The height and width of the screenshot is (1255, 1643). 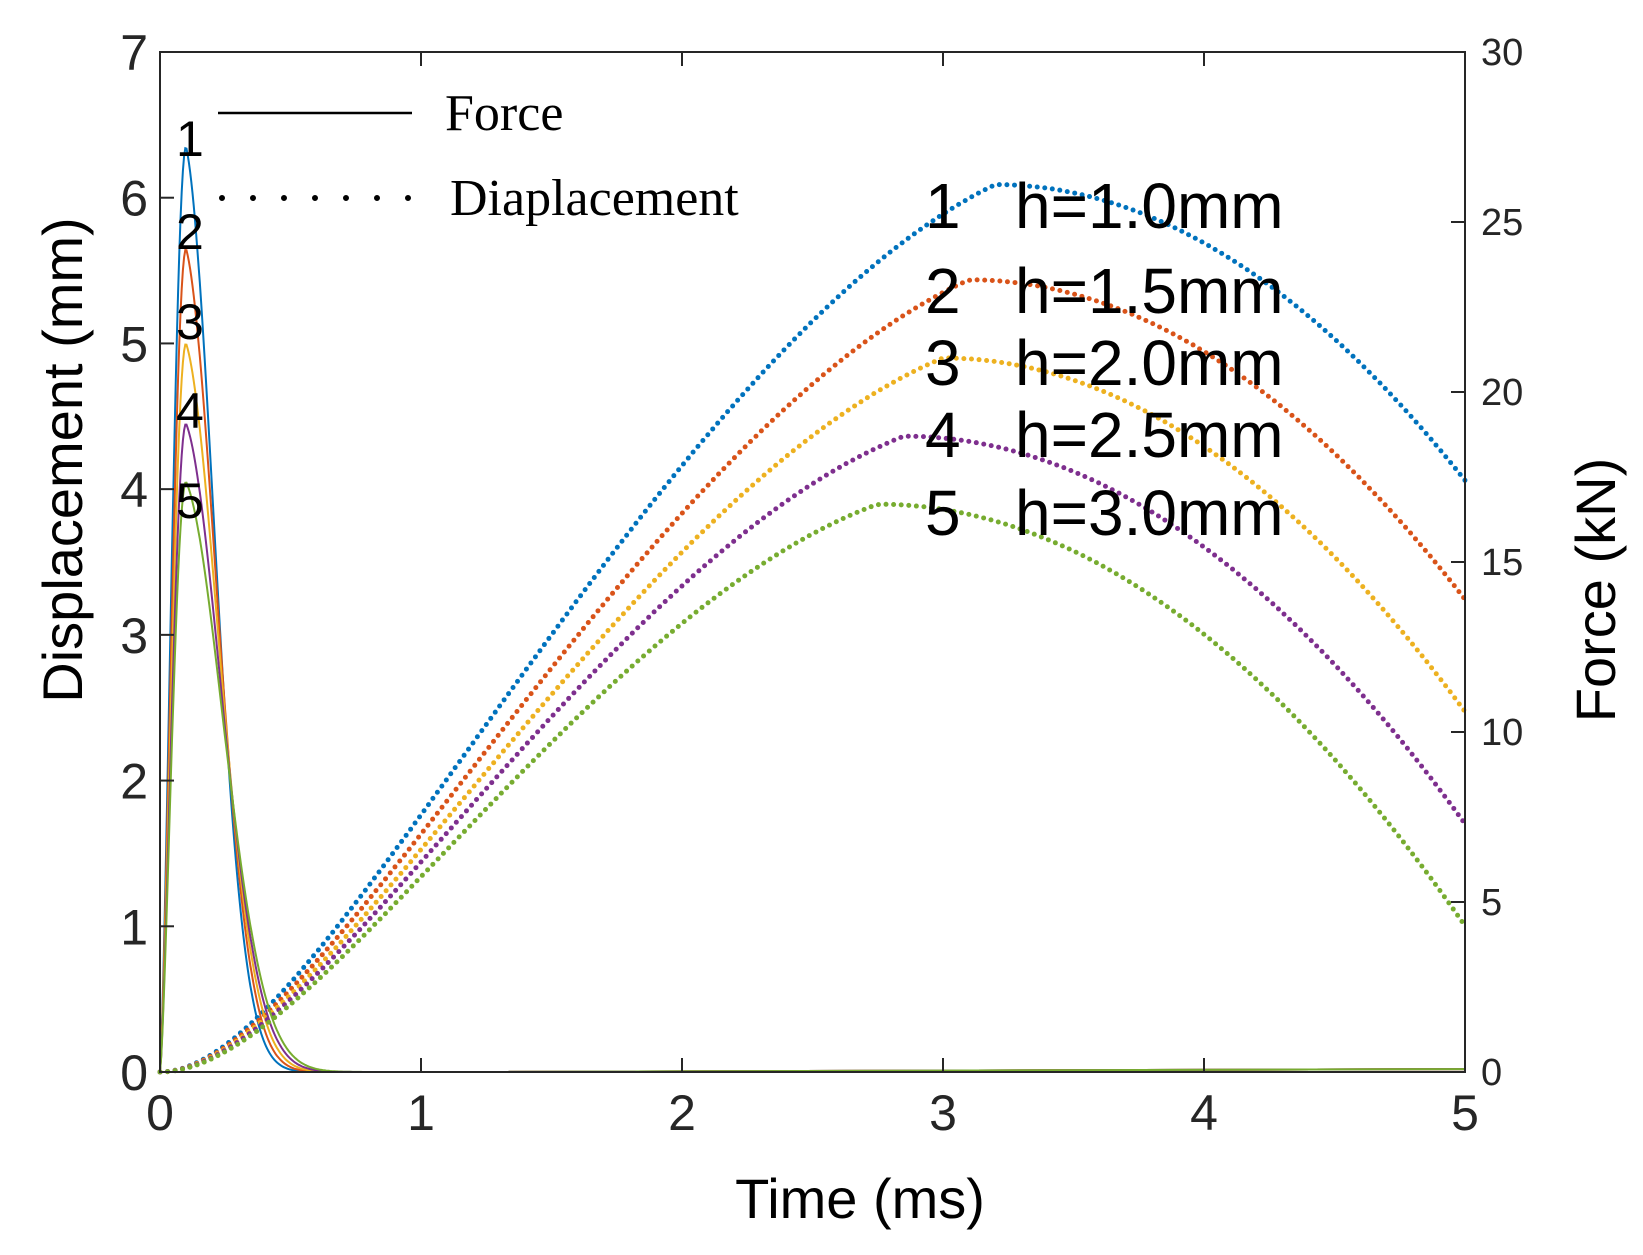 I want to click on y-right-tick-label: 0, so click(x=1491, y=1073).